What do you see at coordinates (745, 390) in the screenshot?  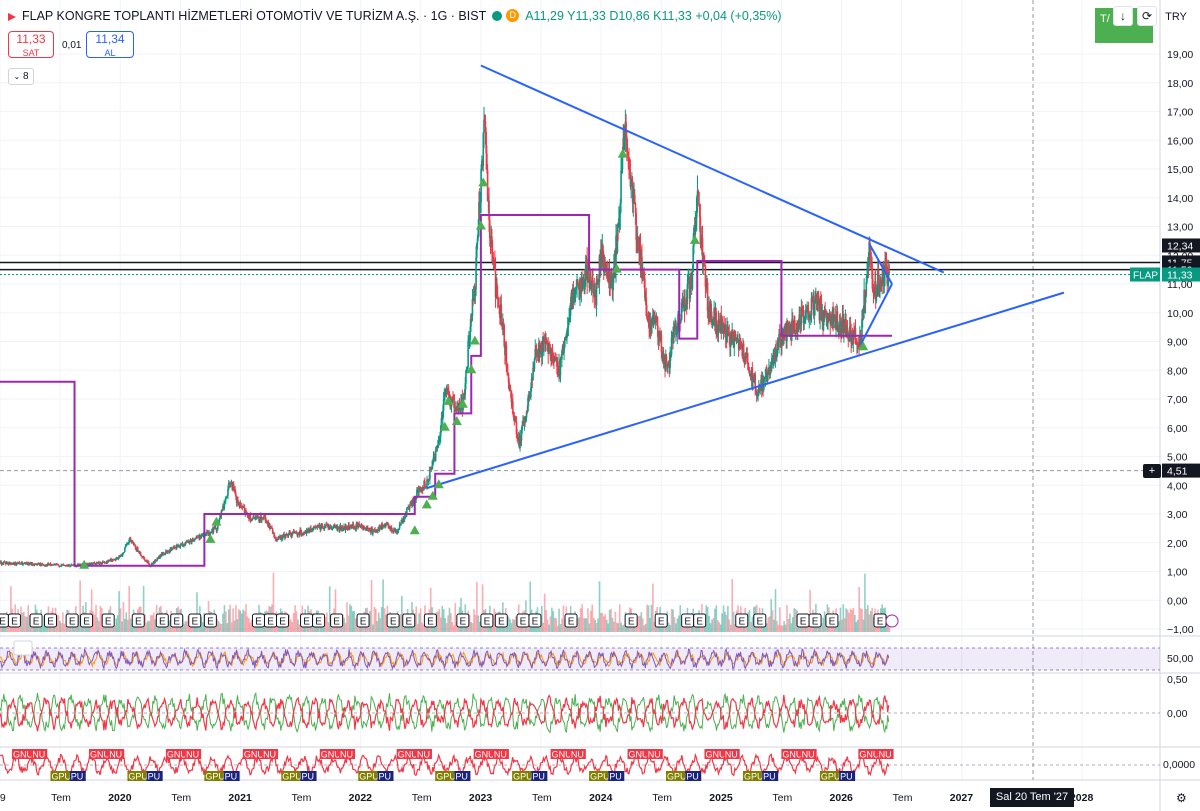 I see `trendline` at bounding box center [745, 390].